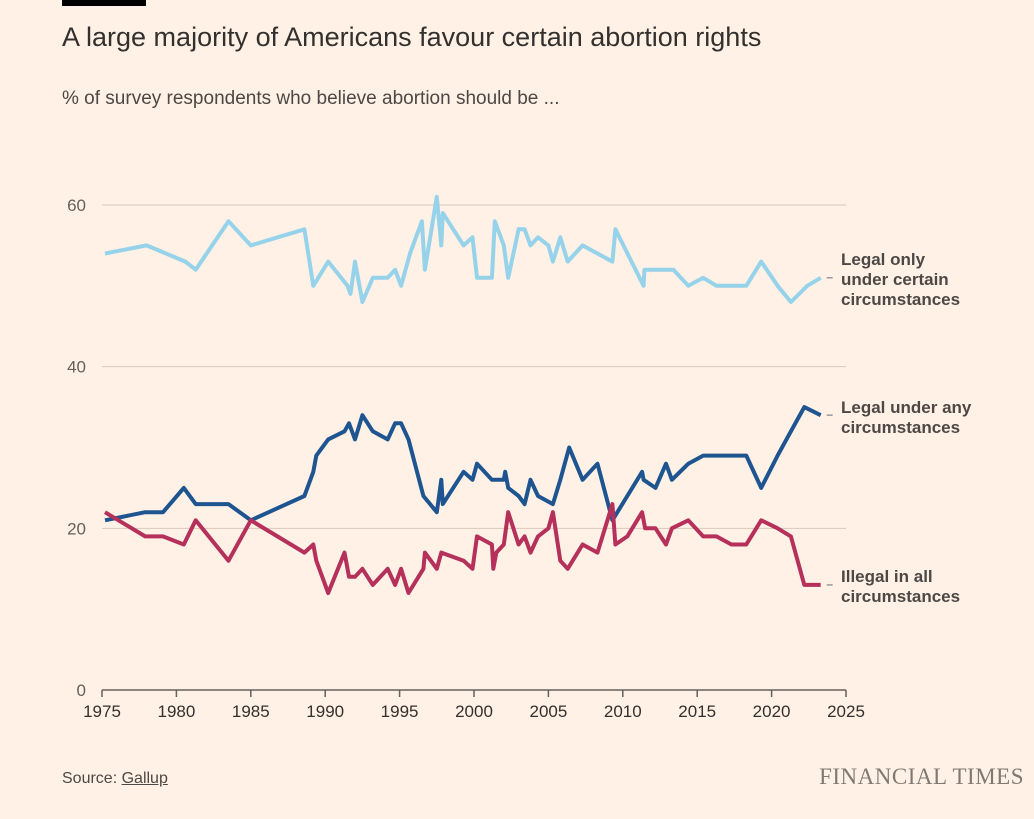 This screenshot has height=819, width=1034. I want to click on x-tick-label: 2005, so click(548, 711).